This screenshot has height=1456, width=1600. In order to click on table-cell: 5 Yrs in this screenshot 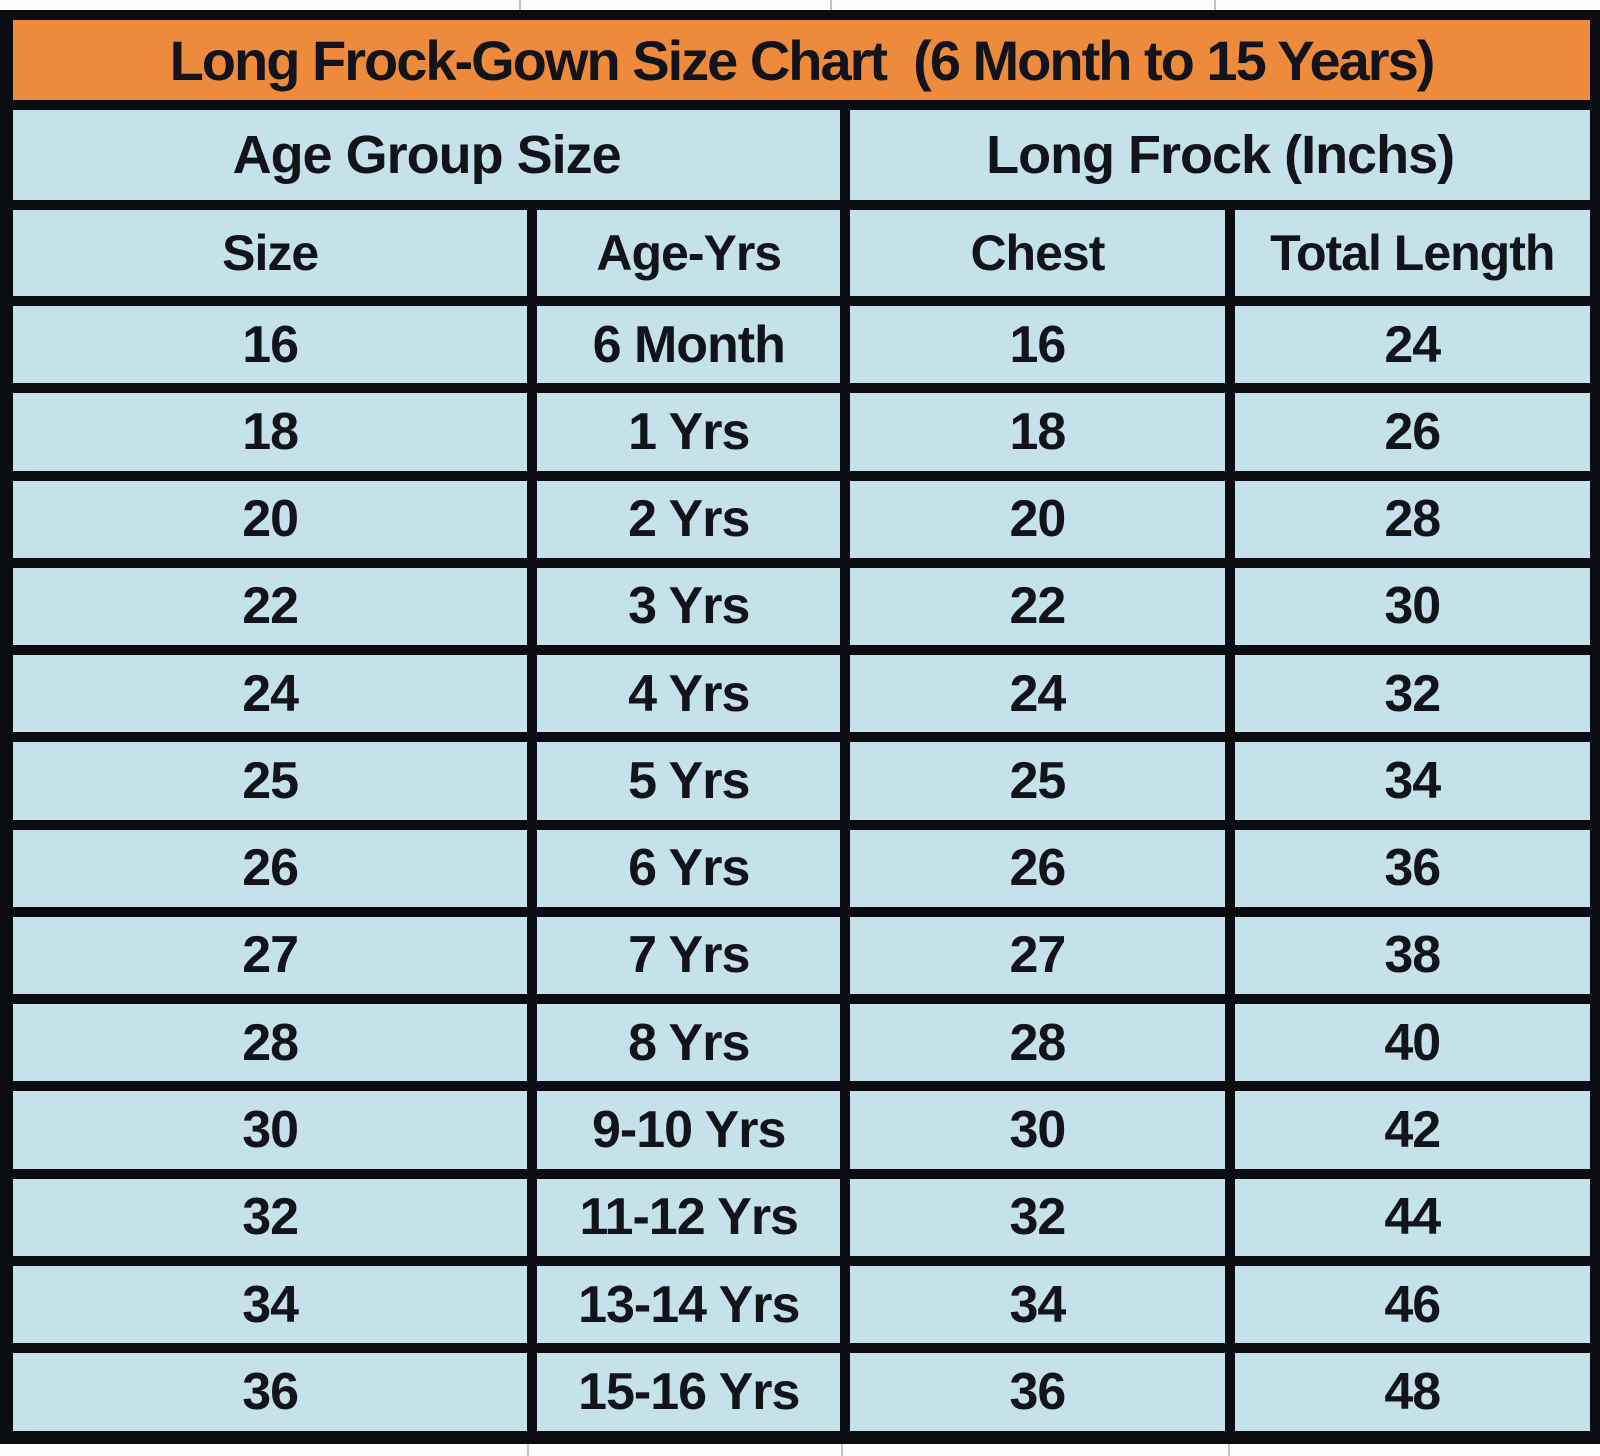, I will do `click(689, 781)`.